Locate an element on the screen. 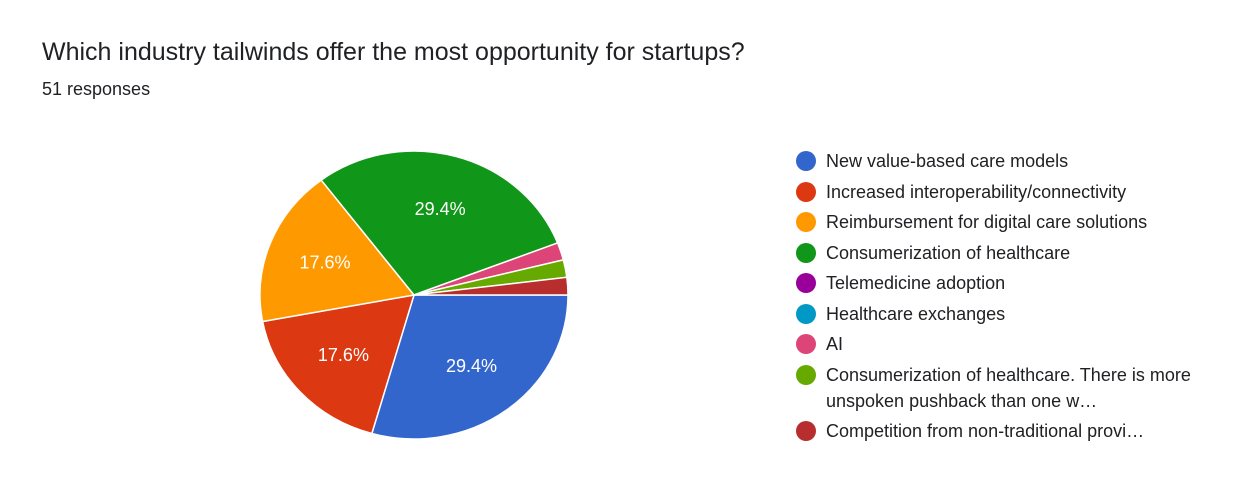 The height and width of the screenshot is (494, 1259). legend-item: New value-based care models is located at coordinates (1016, 161).